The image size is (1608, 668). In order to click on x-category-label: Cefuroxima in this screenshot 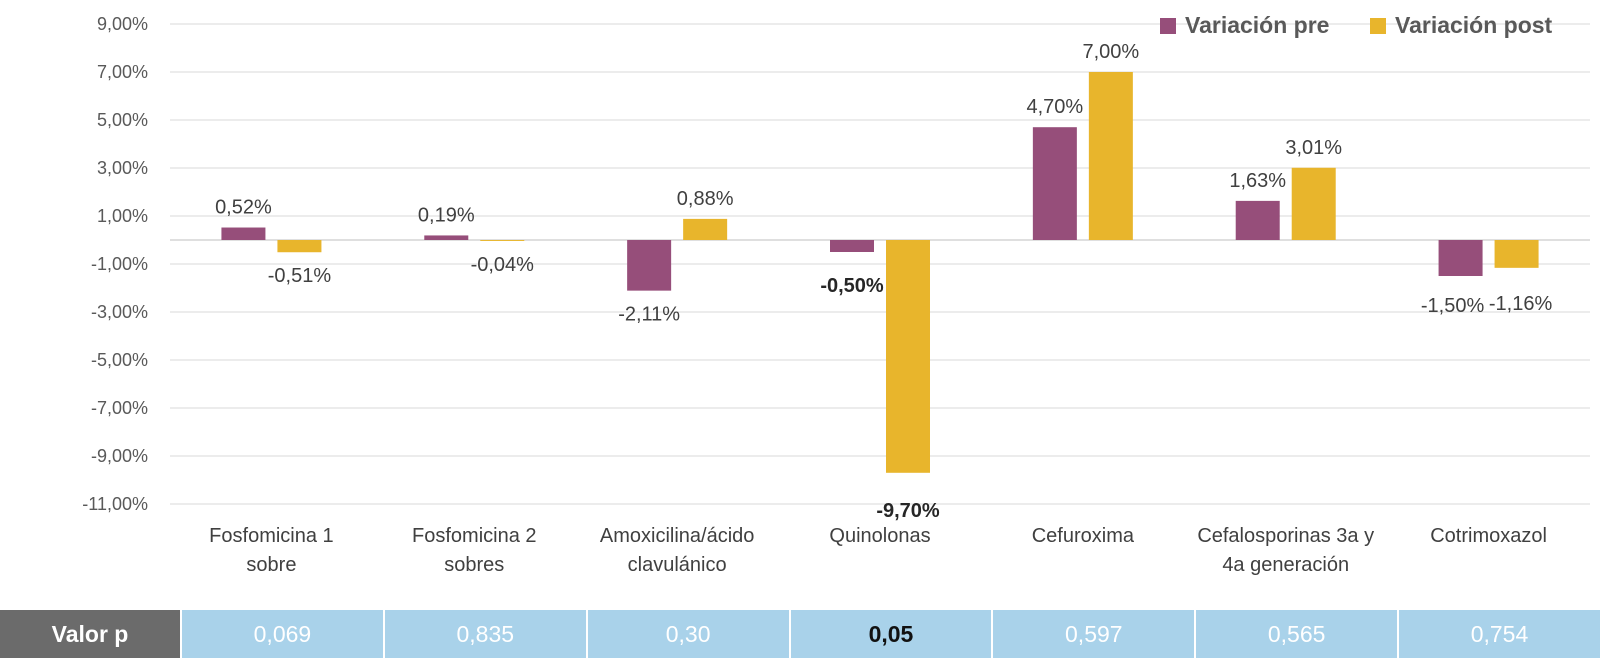, I will do `click(1083, 536)`.